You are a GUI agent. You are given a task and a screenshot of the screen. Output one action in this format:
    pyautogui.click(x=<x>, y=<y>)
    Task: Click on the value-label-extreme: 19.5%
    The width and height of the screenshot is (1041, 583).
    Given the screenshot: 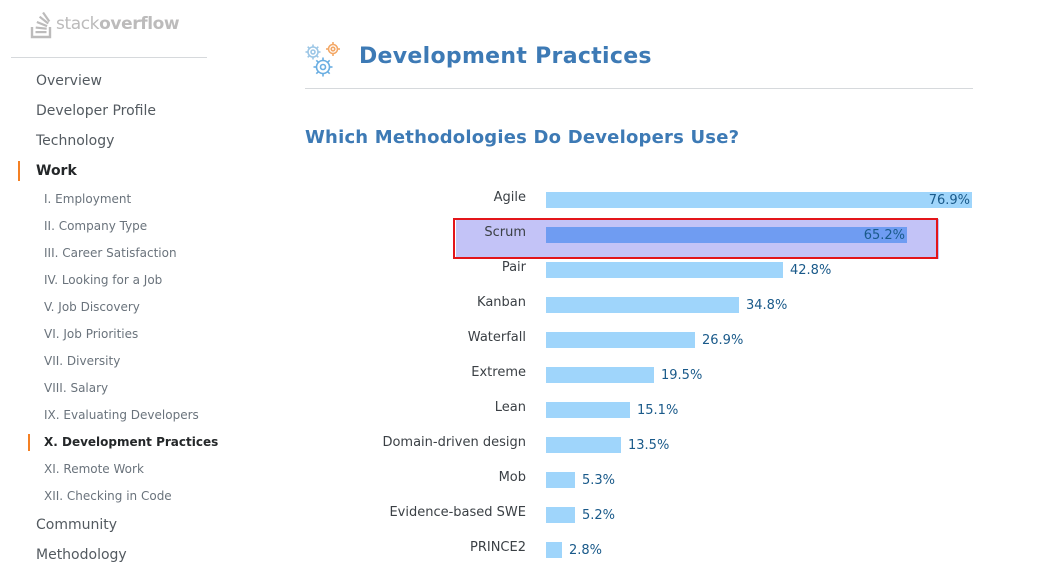 What is the action you would take?
    pyautogui.click(x=682, y=375)
    